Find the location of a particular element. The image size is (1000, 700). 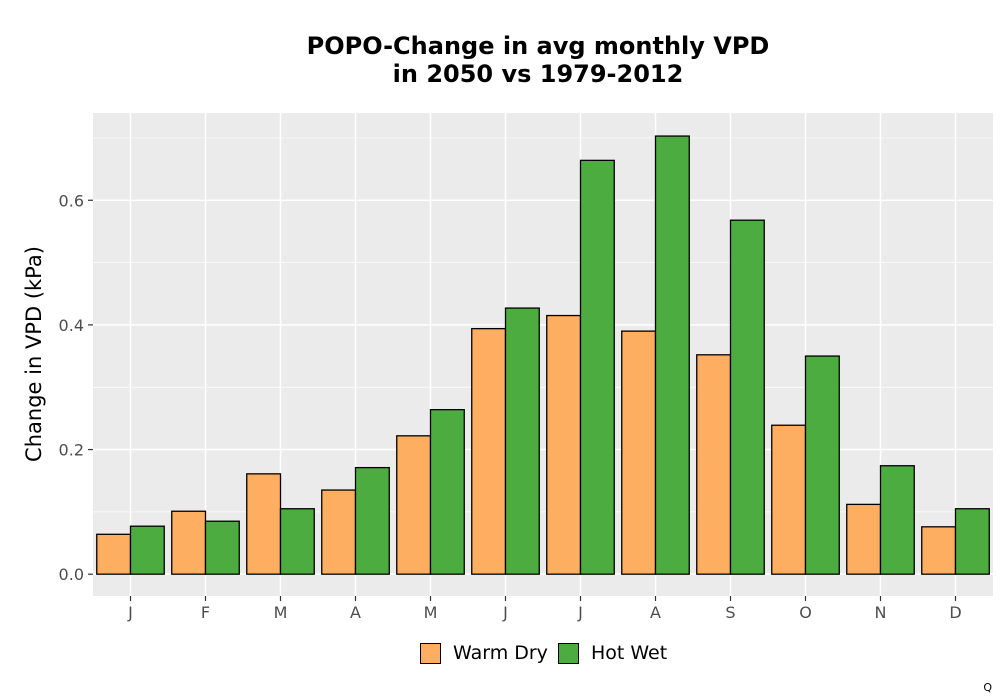

legend: Warm Dry Hot Wet is located at coordinates (548, 653).